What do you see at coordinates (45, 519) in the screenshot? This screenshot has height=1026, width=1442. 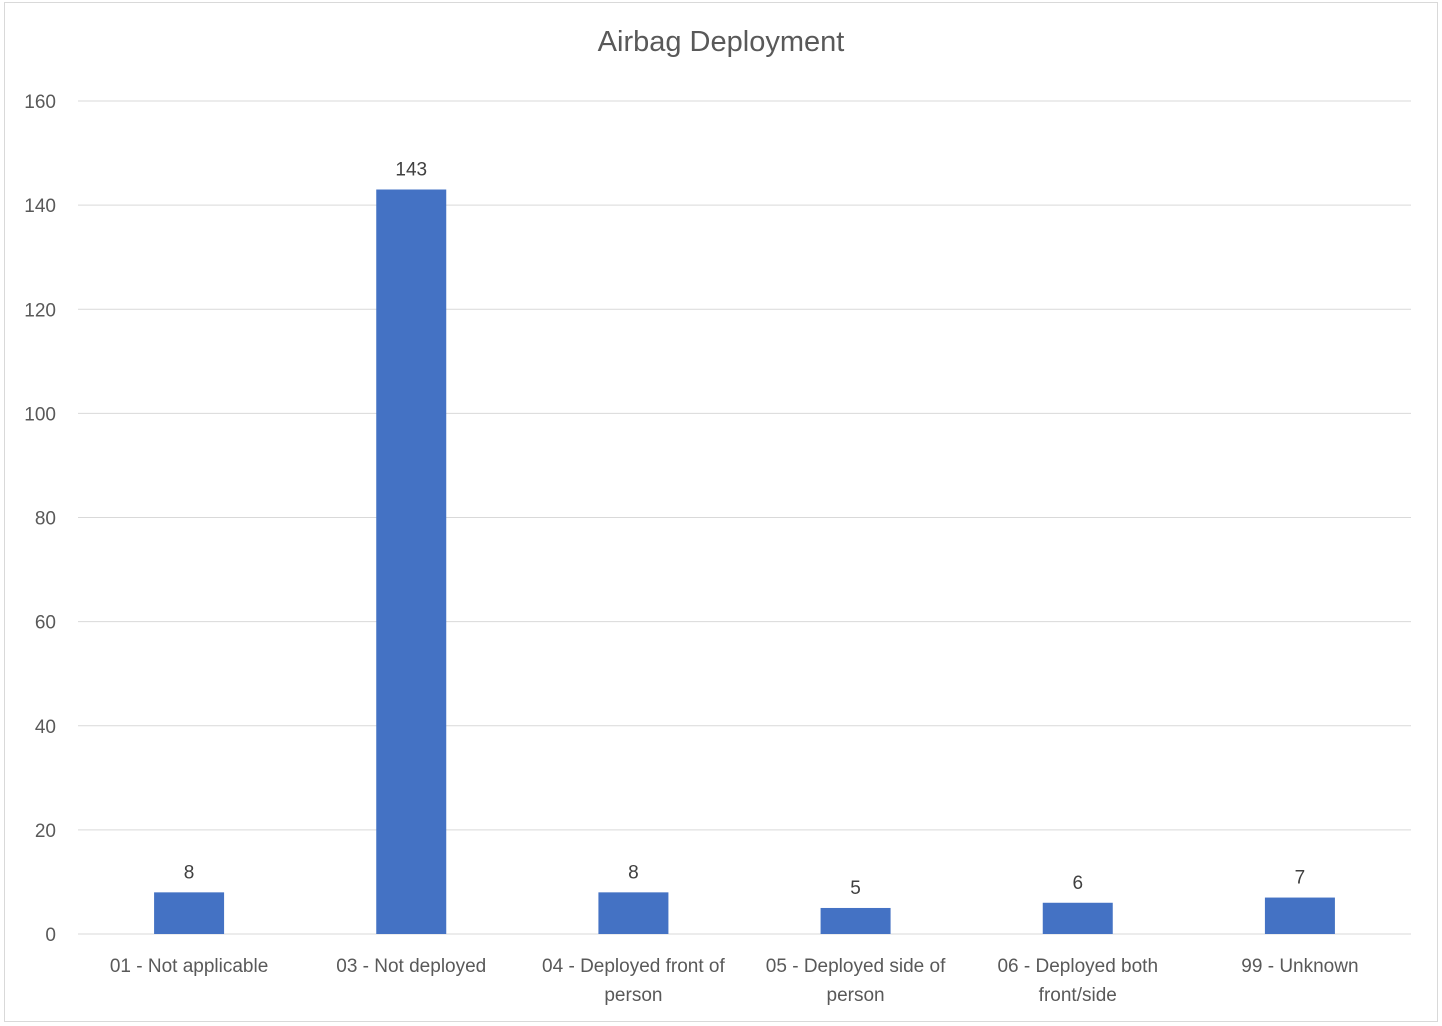 I see `y-tick-label: 80` at bounding box center [45, 519].